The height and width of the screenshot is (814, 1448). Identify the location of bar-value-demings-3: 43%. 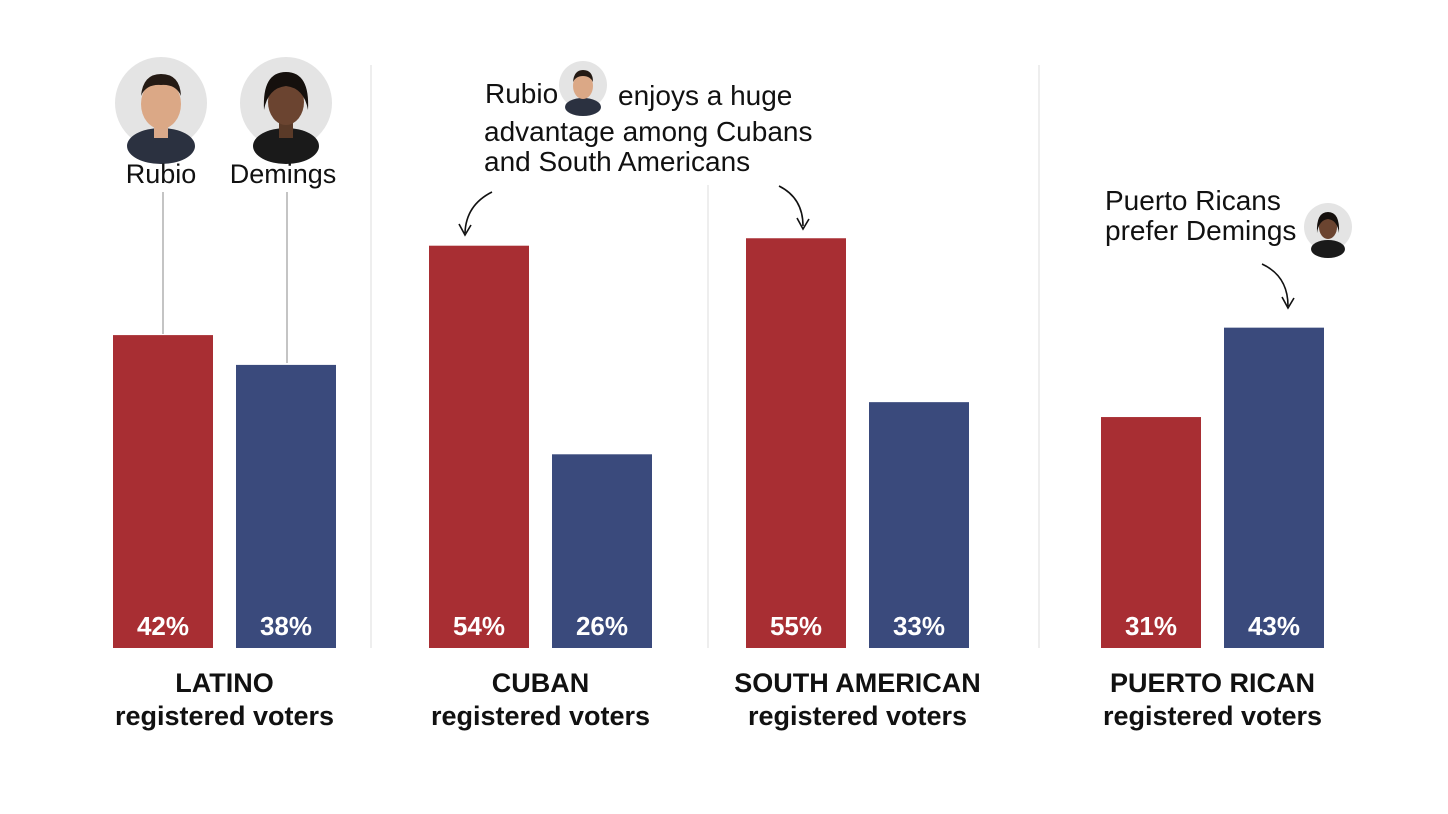
(1274, 626).